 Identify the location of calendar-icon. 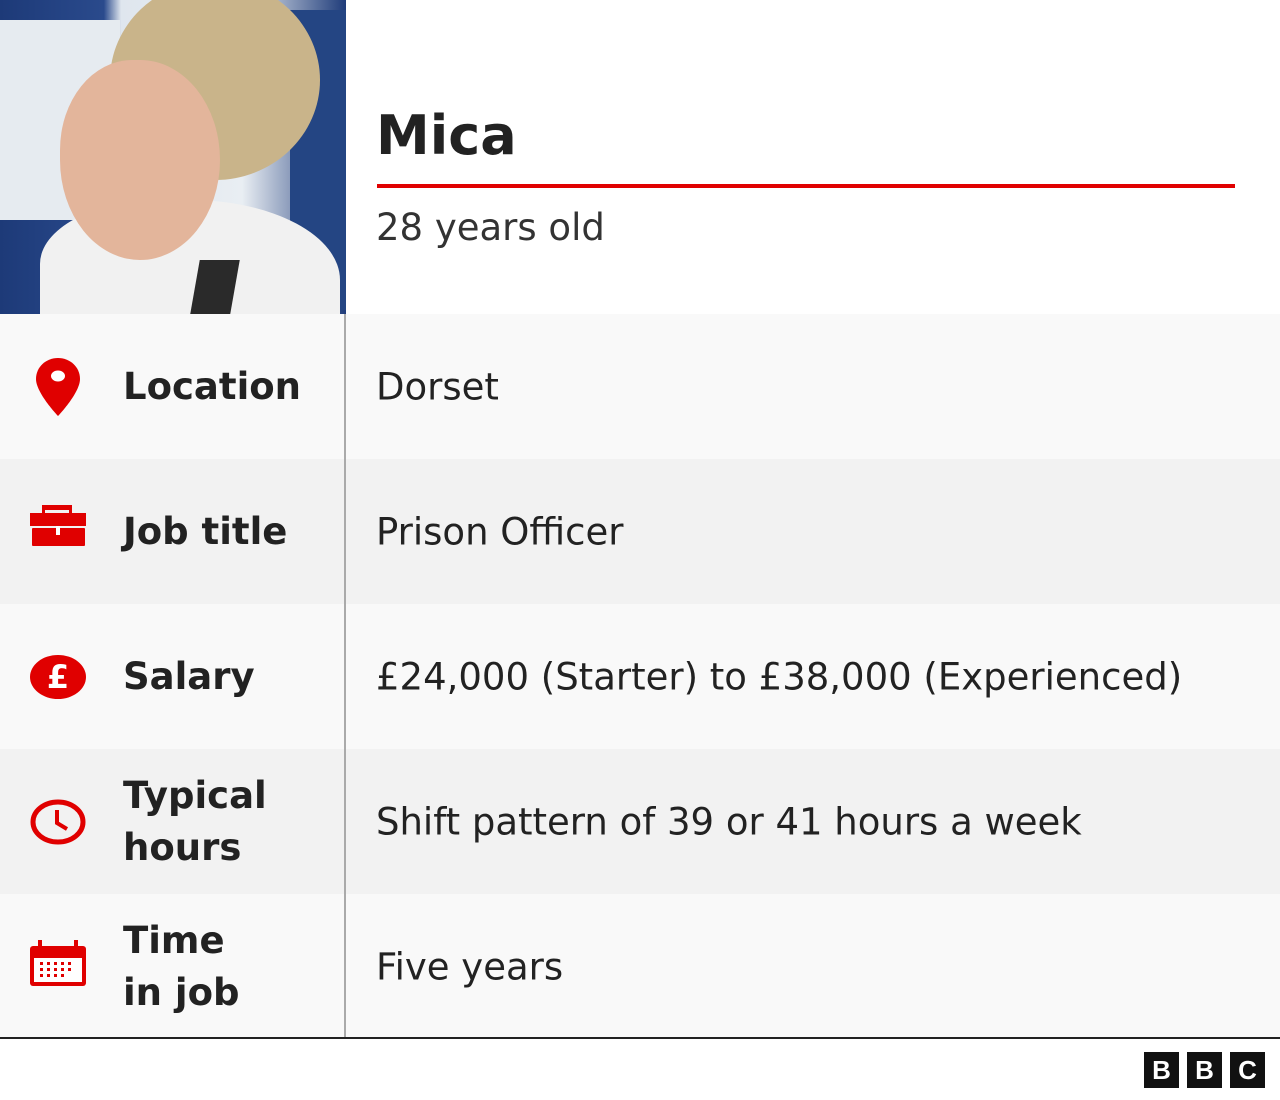
(58, 962).